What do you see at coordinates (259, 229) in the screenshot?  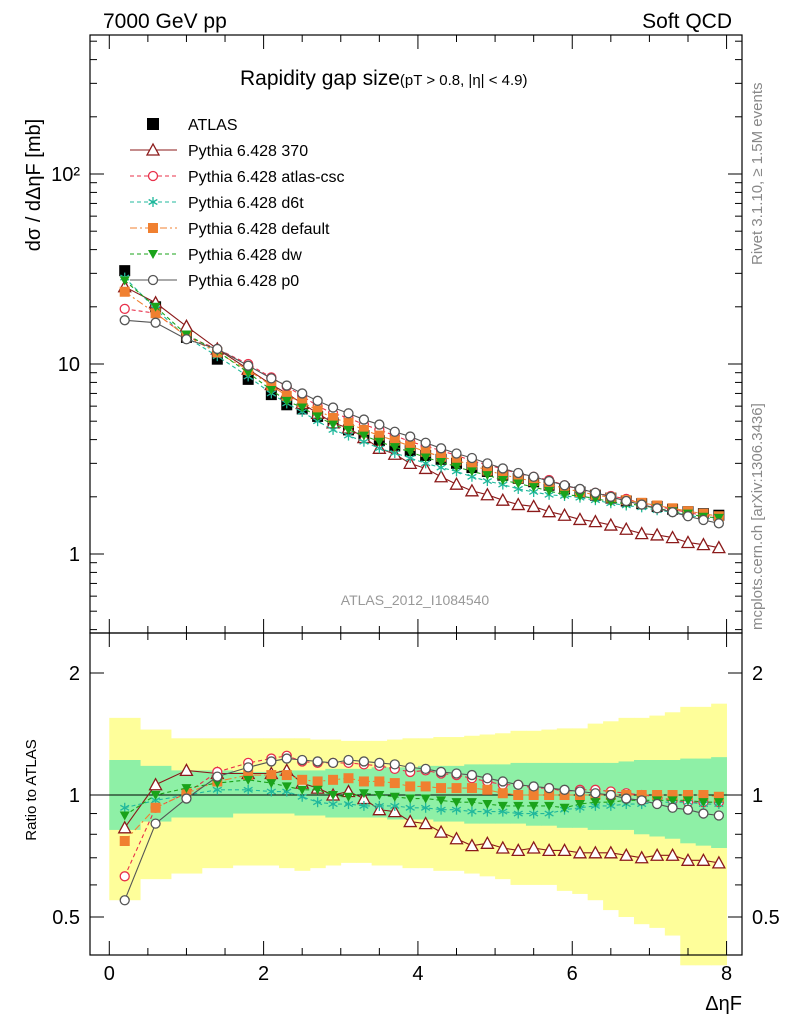 I see `legend-label: Pythia 6.428 default` at bounding box center [259, 229].